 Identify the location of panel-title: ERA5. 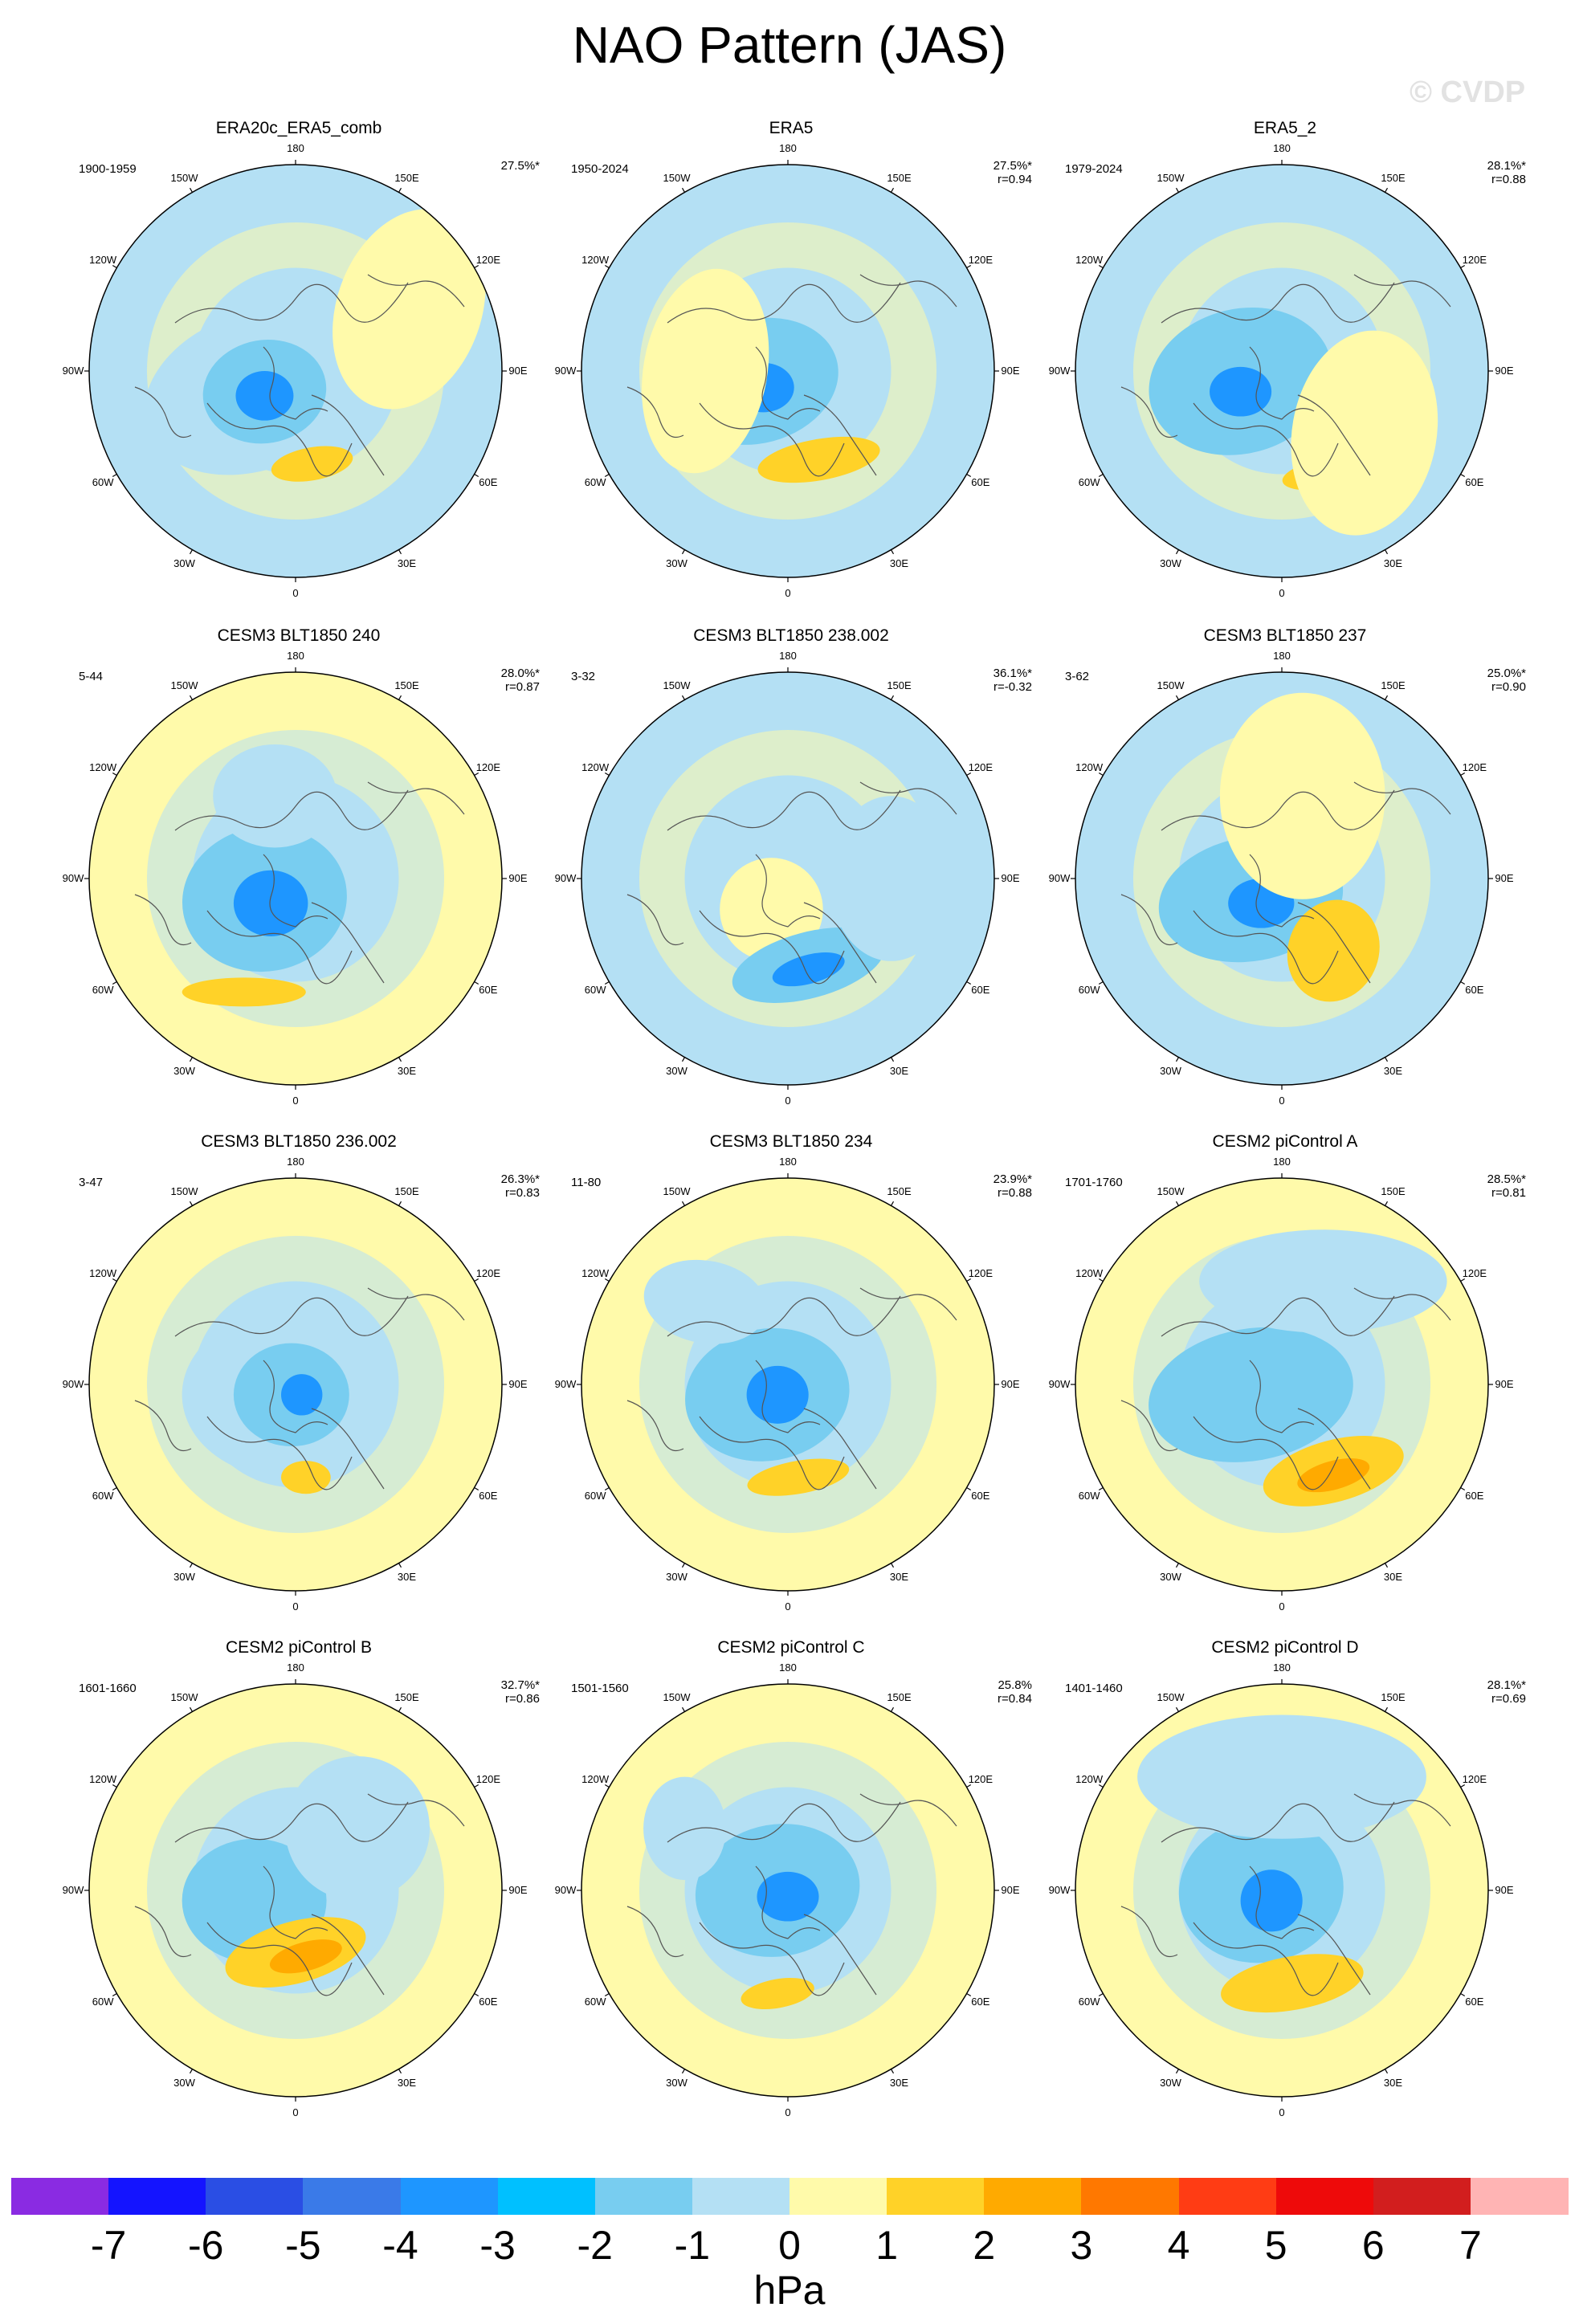
(791, 128).